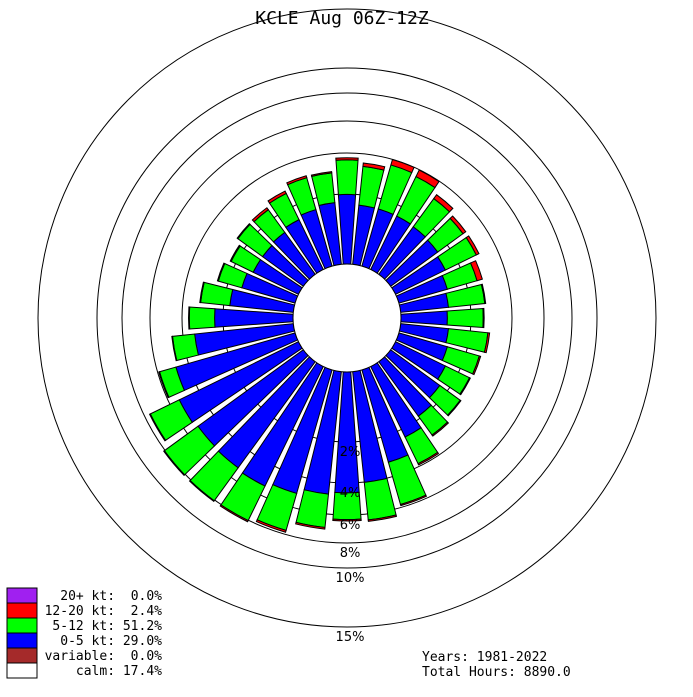  Describe the element at coordinates (483, 318) in the screenshot. I see `bar-90-12-20kt` at that location.